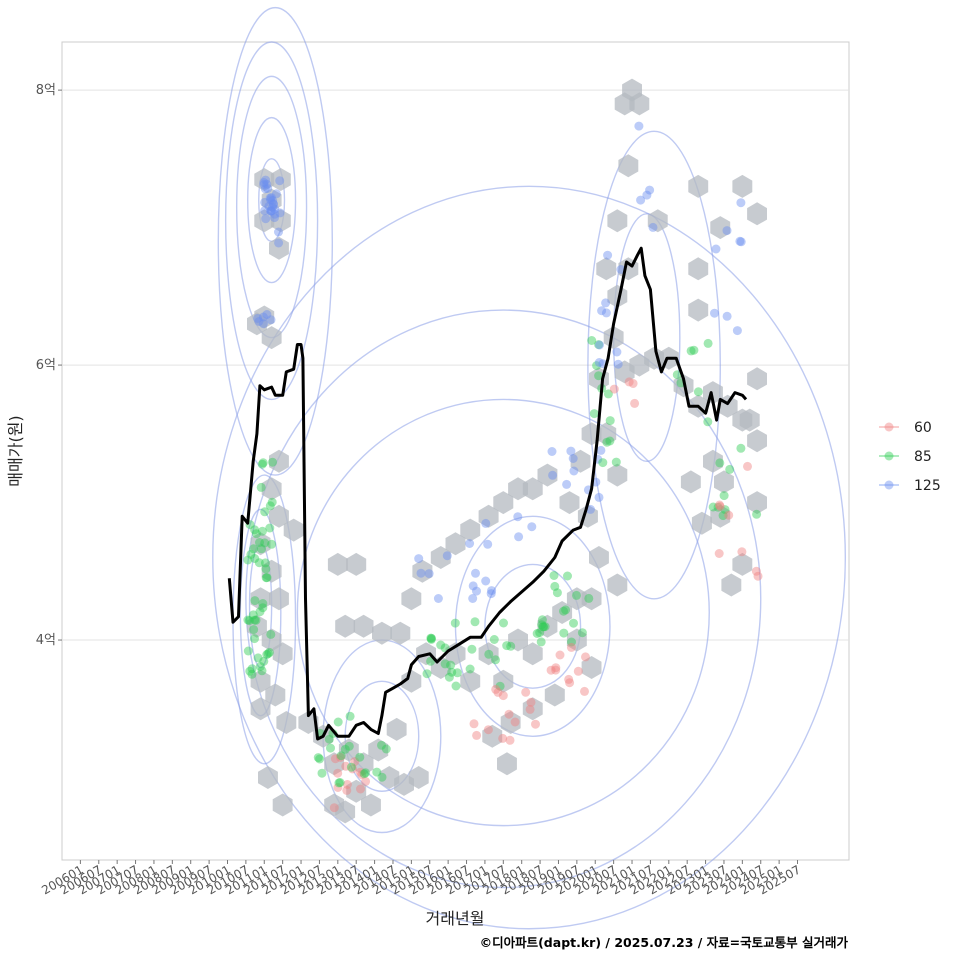 The image size is (960, 964). I want to click on y-tick-label: 6억, so click(46, 365).